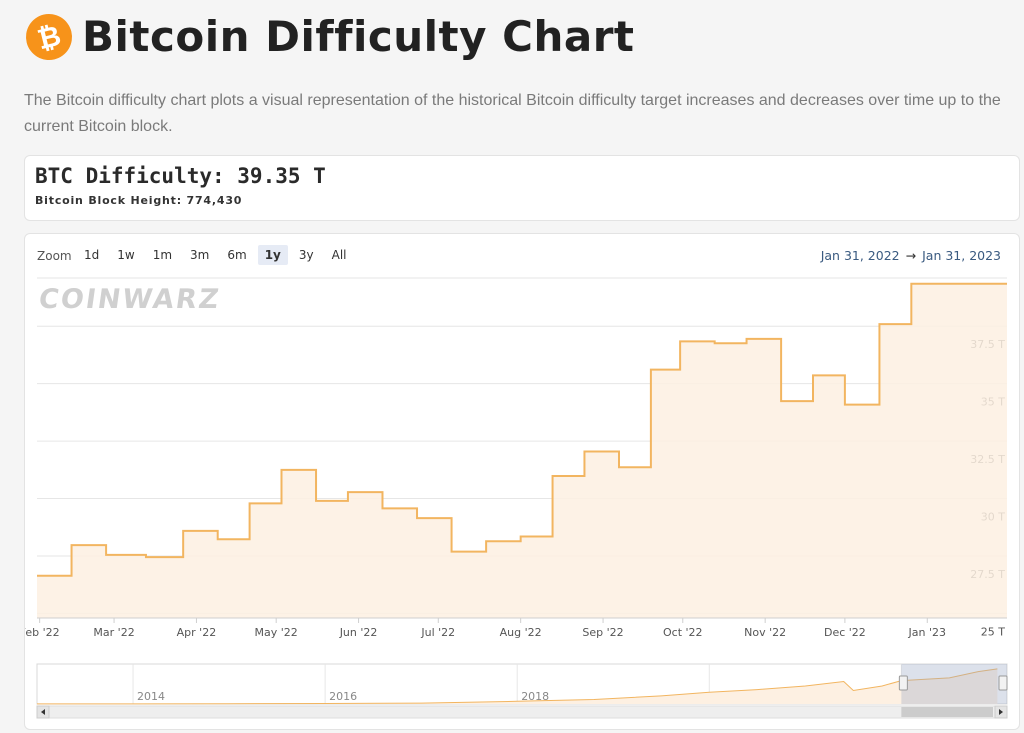 The image size is (1024, 733). Describe the element at coordinates (43, 712) in the screenshot. I see `scroll-left-arrow-icon` at that location.